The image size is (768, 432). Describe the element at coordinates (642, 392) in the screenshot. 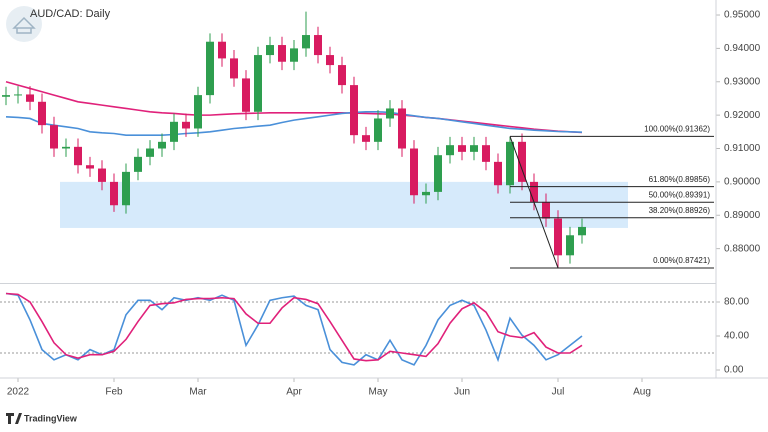

I see `x-tick-label: Aug` at that location.